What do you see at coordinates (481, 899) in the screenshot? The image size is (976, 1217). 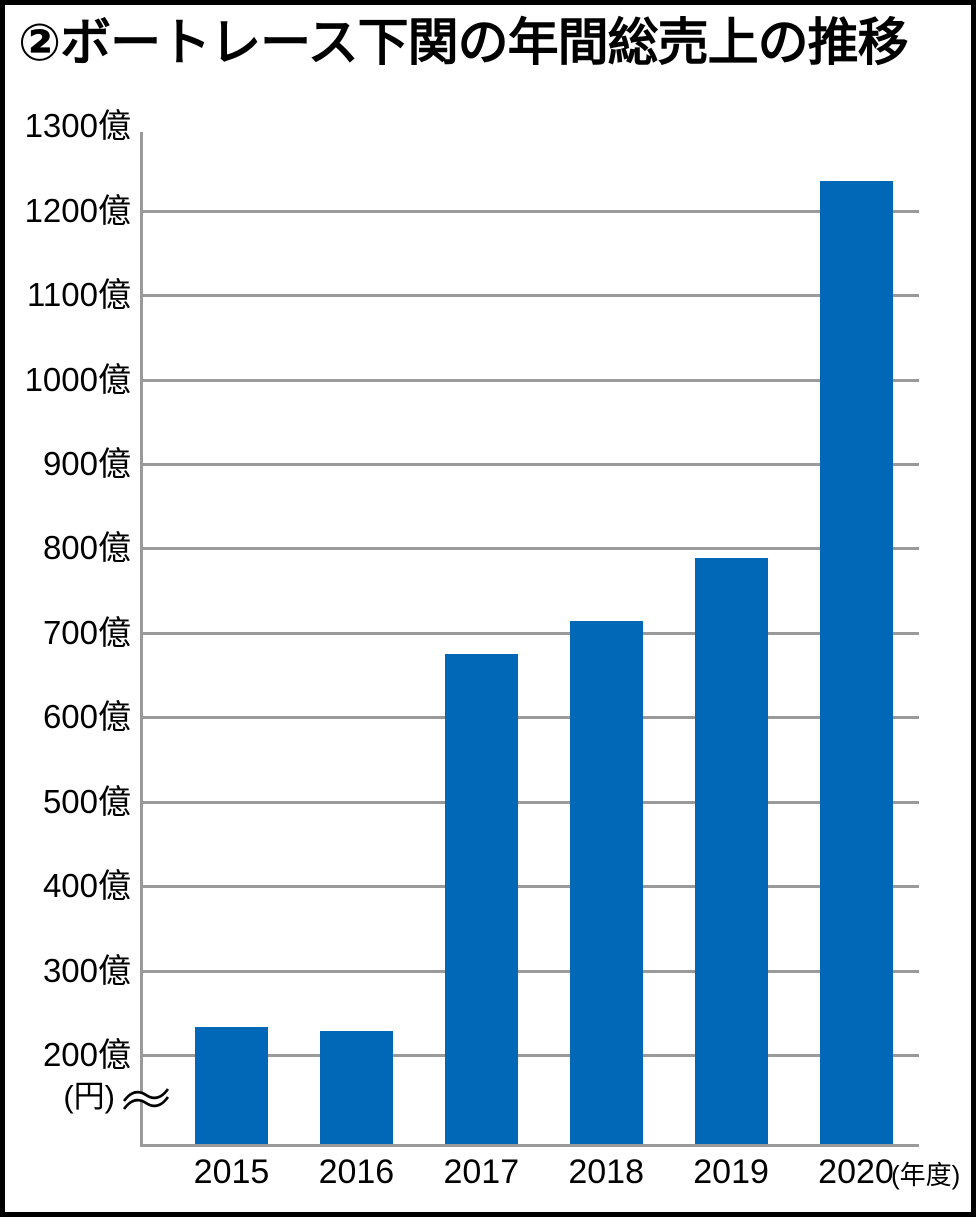 I see `bar-2017` at bounding box center [481, 899].